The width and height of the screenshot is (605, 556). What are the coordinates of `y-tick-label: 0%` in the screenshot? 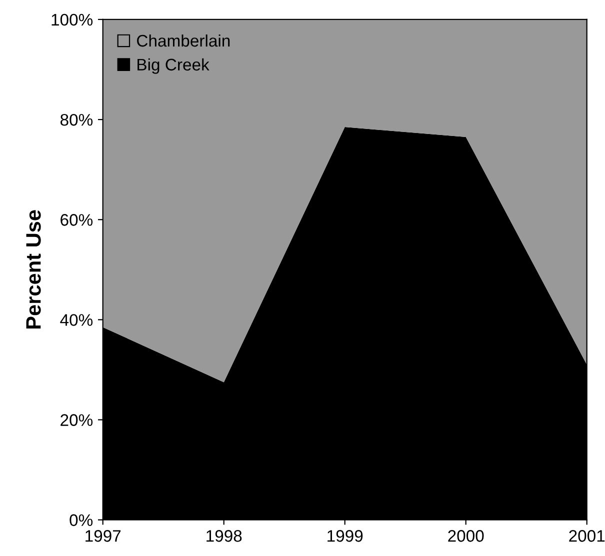 It's located at (81, 520).